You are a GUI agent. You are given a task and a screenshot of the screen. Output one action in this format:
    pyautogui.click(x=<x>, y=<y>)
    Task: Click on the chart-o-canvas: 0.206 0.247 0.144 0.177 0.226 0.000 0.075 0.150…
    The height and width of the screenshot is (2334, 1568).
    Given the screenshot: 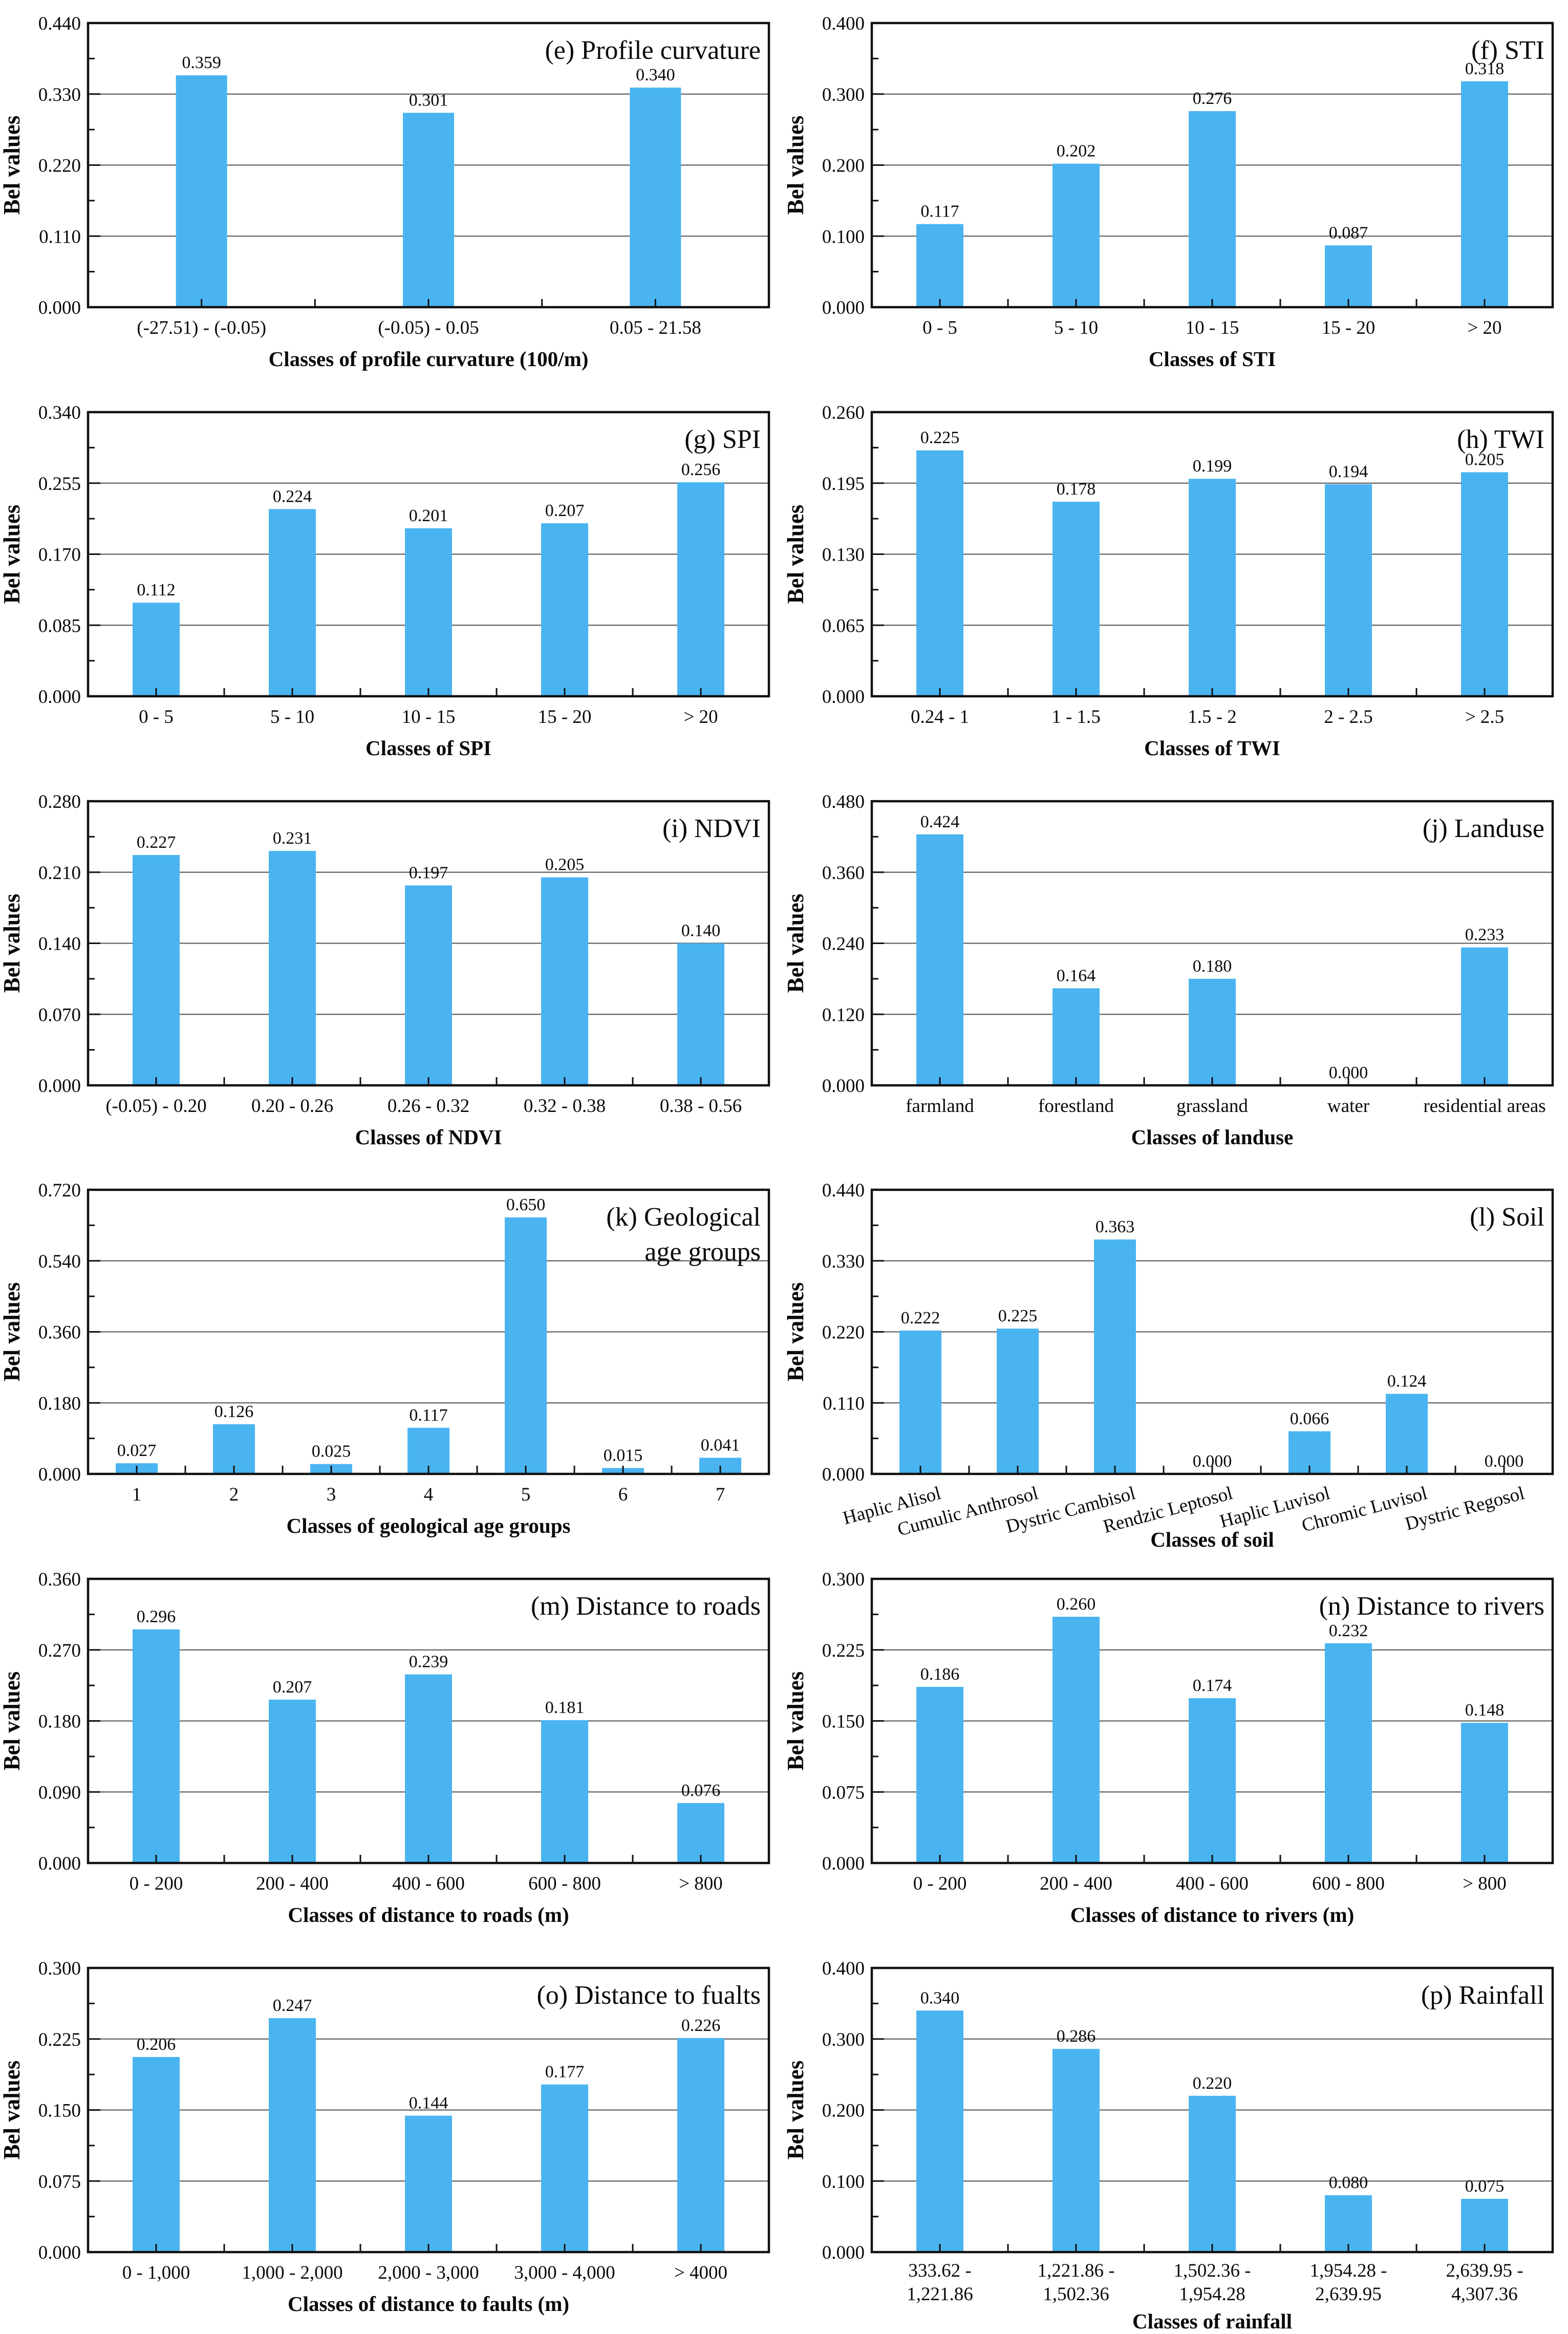 What is the action you would take?
    pyautogui.click(x=385, y=2137)
    